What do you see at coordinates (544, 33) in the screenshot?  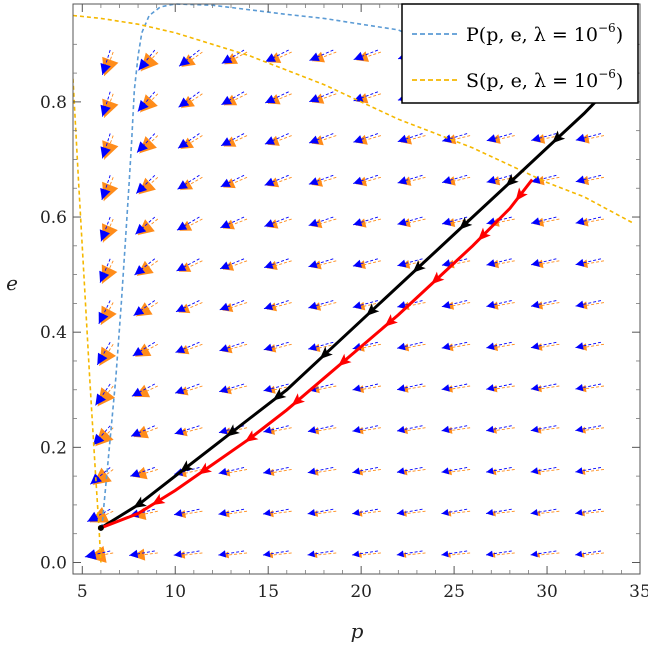 I see `legend-entry-p: P(p, e, λ = 10−6)` at bounding box center [544, 33].